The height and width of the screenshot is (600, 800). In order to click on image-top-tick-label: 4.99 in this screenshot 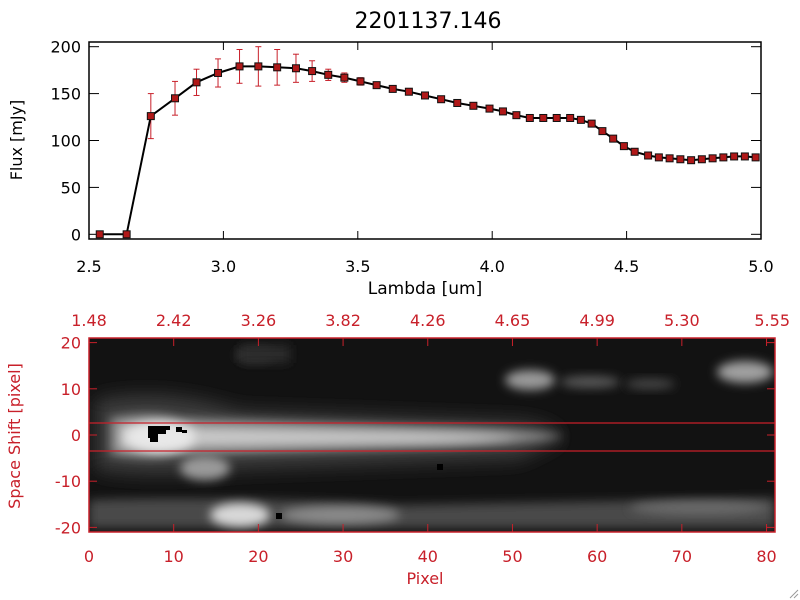, I will do `click(597, 320)`.